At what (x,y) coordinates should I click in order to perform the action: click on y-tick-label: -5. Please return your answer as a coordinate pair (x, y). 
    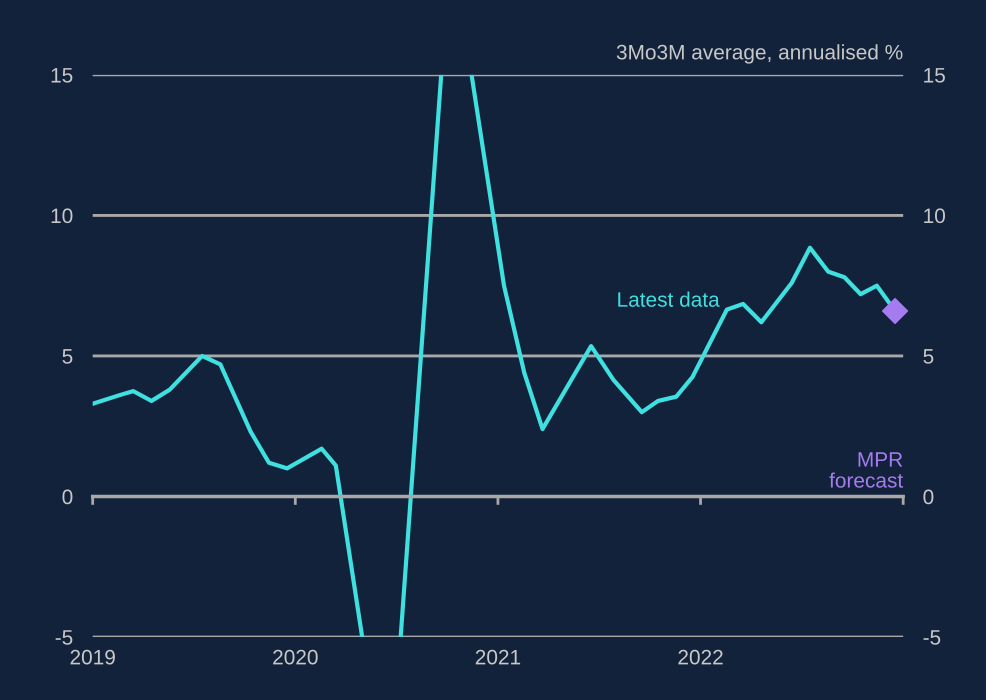
    Looking at the image, I should click on (64, 637).